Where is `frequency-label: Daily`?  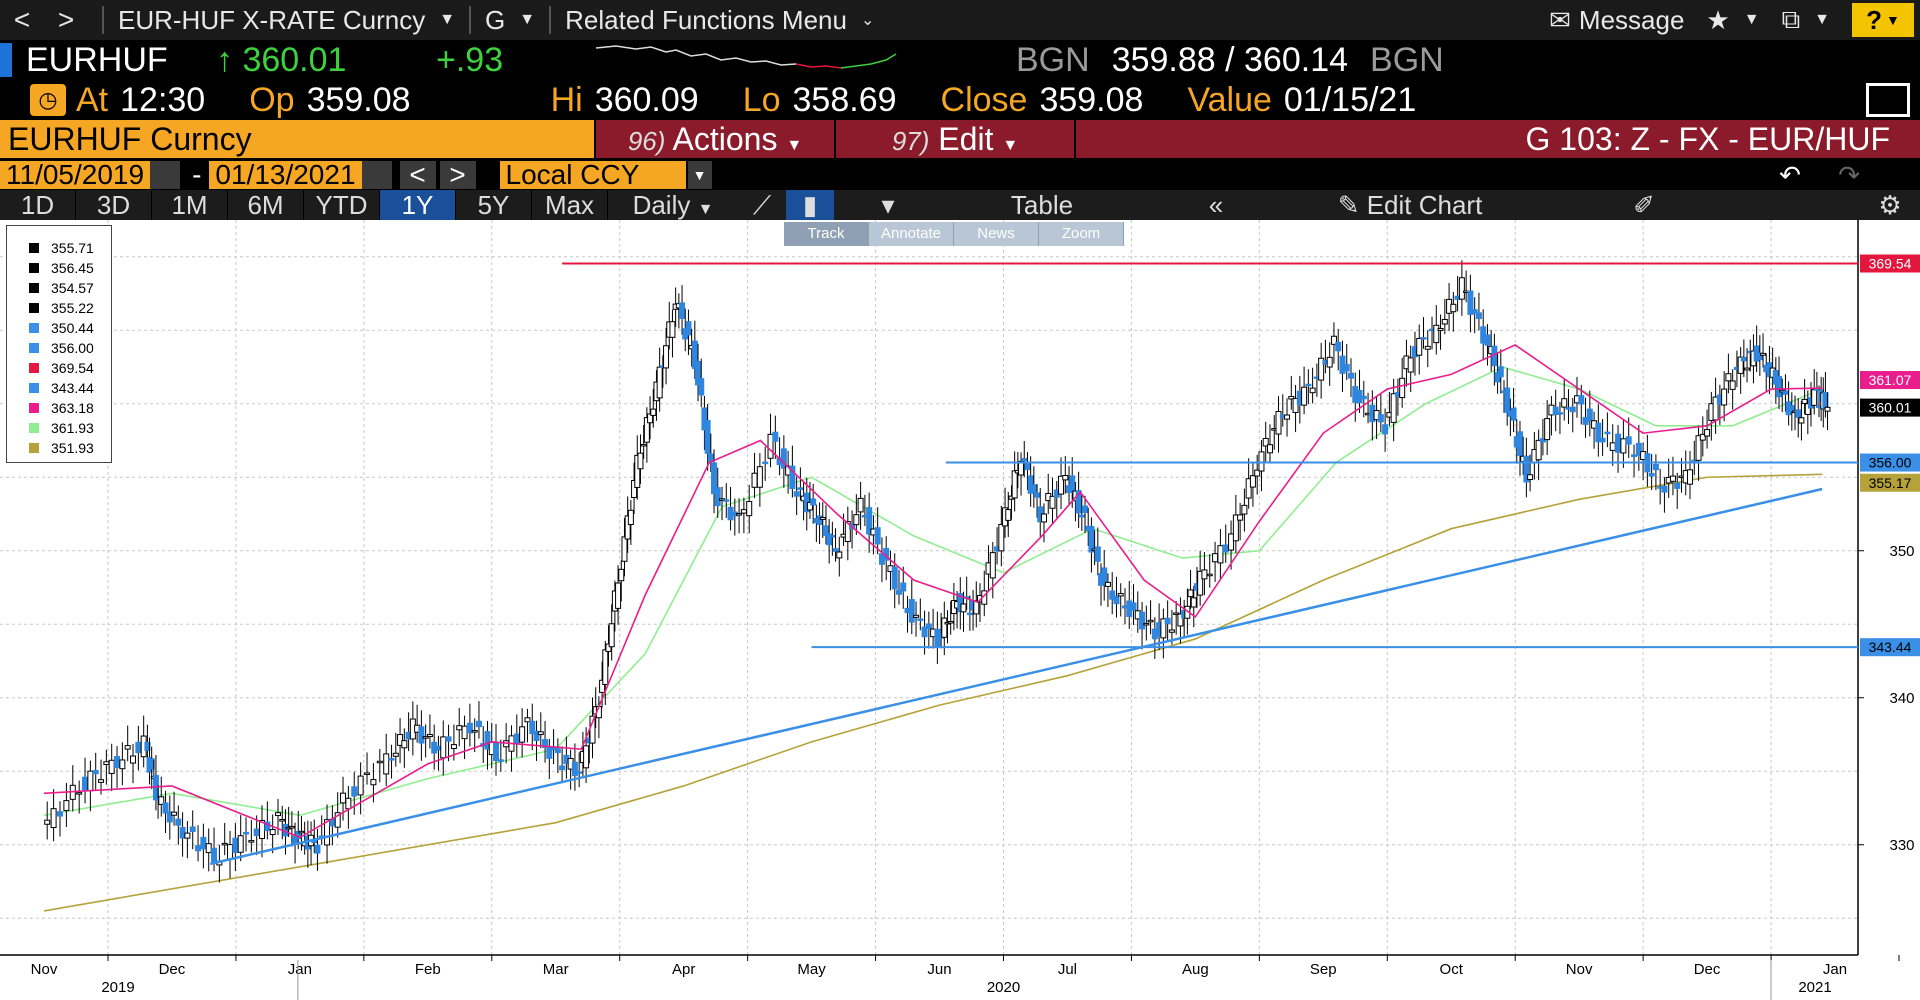
frequency-label: Daily is located at coordinates (661, 204).